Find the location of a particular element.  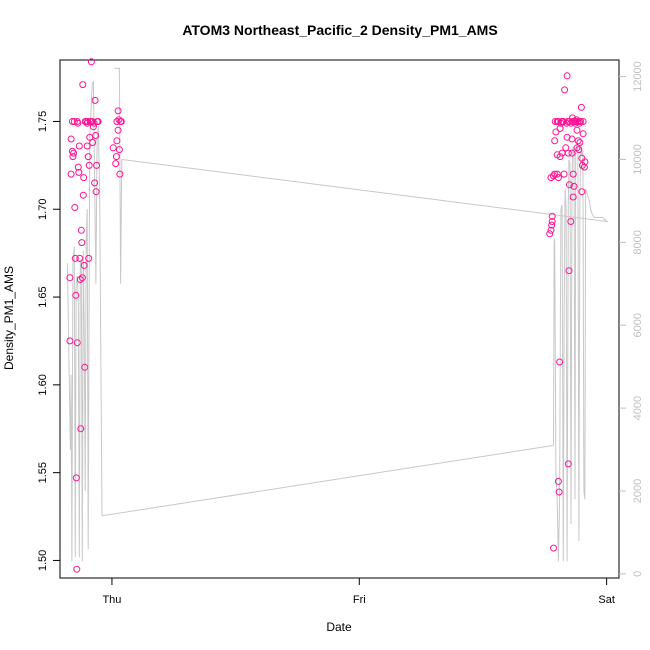

y-right-tick-label: 12000 is located at coordinates (638, 76).